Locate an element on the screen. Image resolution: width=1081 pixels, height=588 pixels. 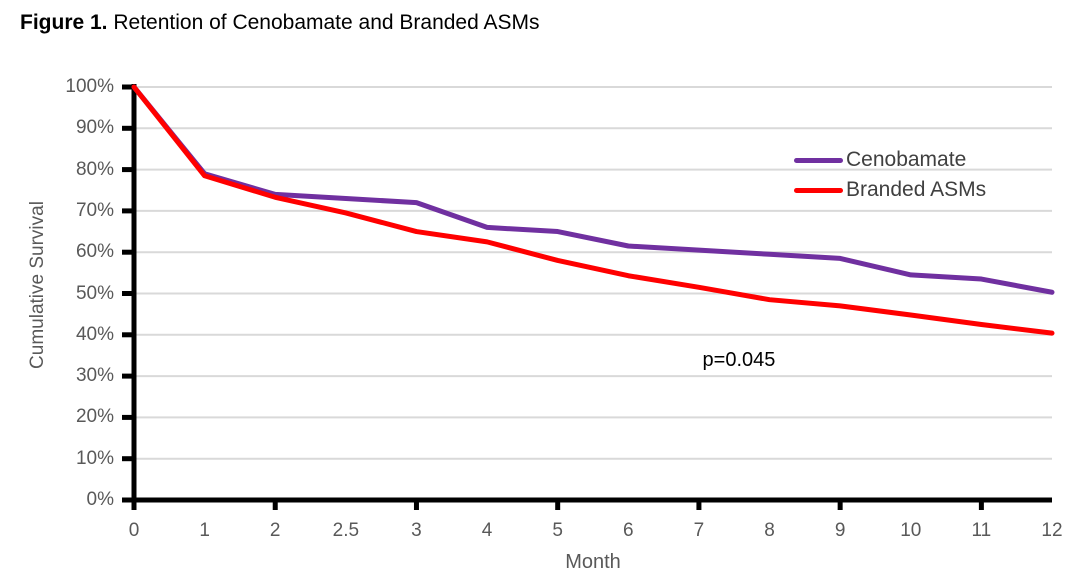
legend-line-swatch-branded-asms is located at coordinates (818, 190).